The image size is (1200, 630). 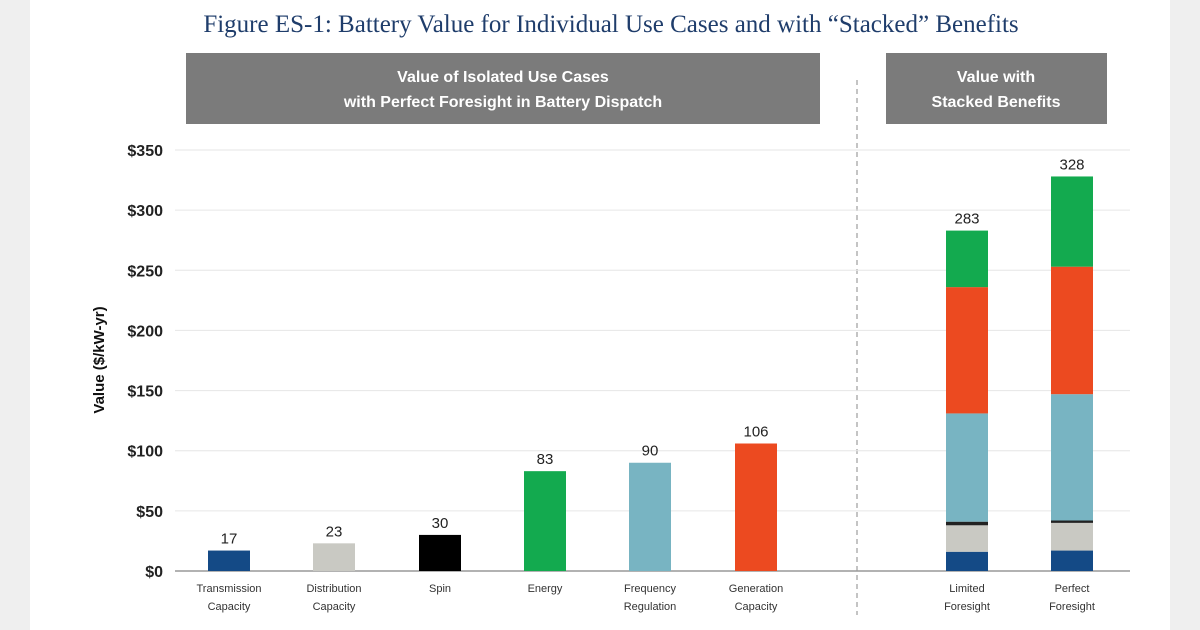 I want to click on header-stacked-box, so click(x=996, y=88).